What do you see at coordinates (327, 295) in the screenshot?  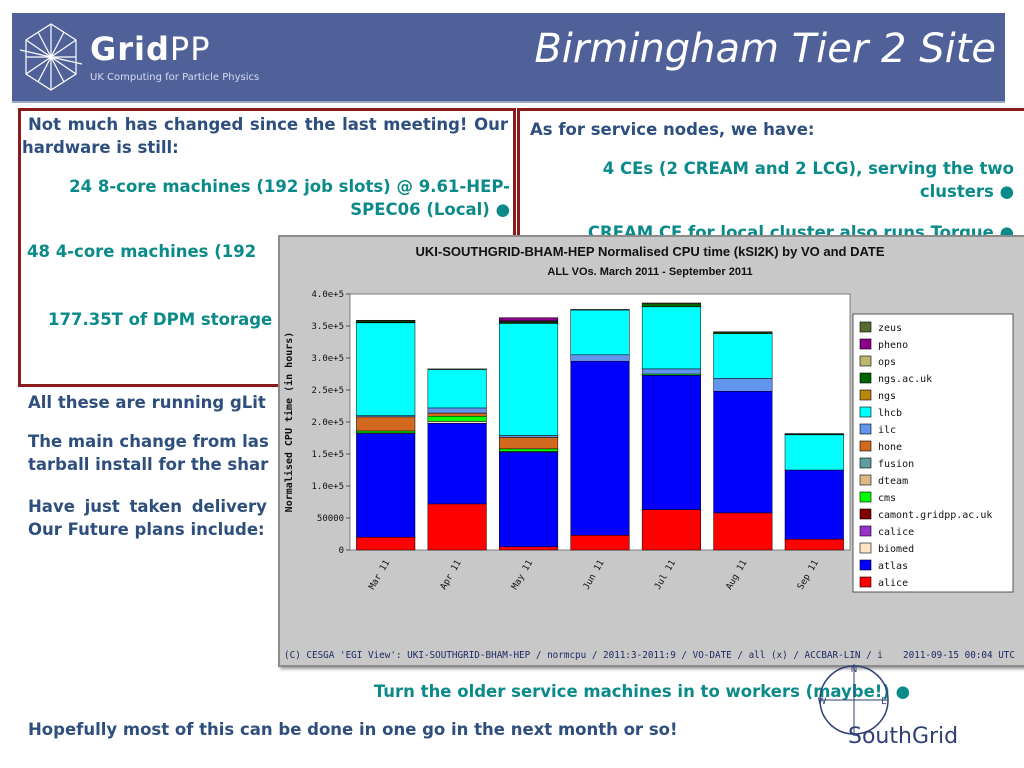 I see `y-tick-label: 4.0e+5` at bounding box center [327, 295].